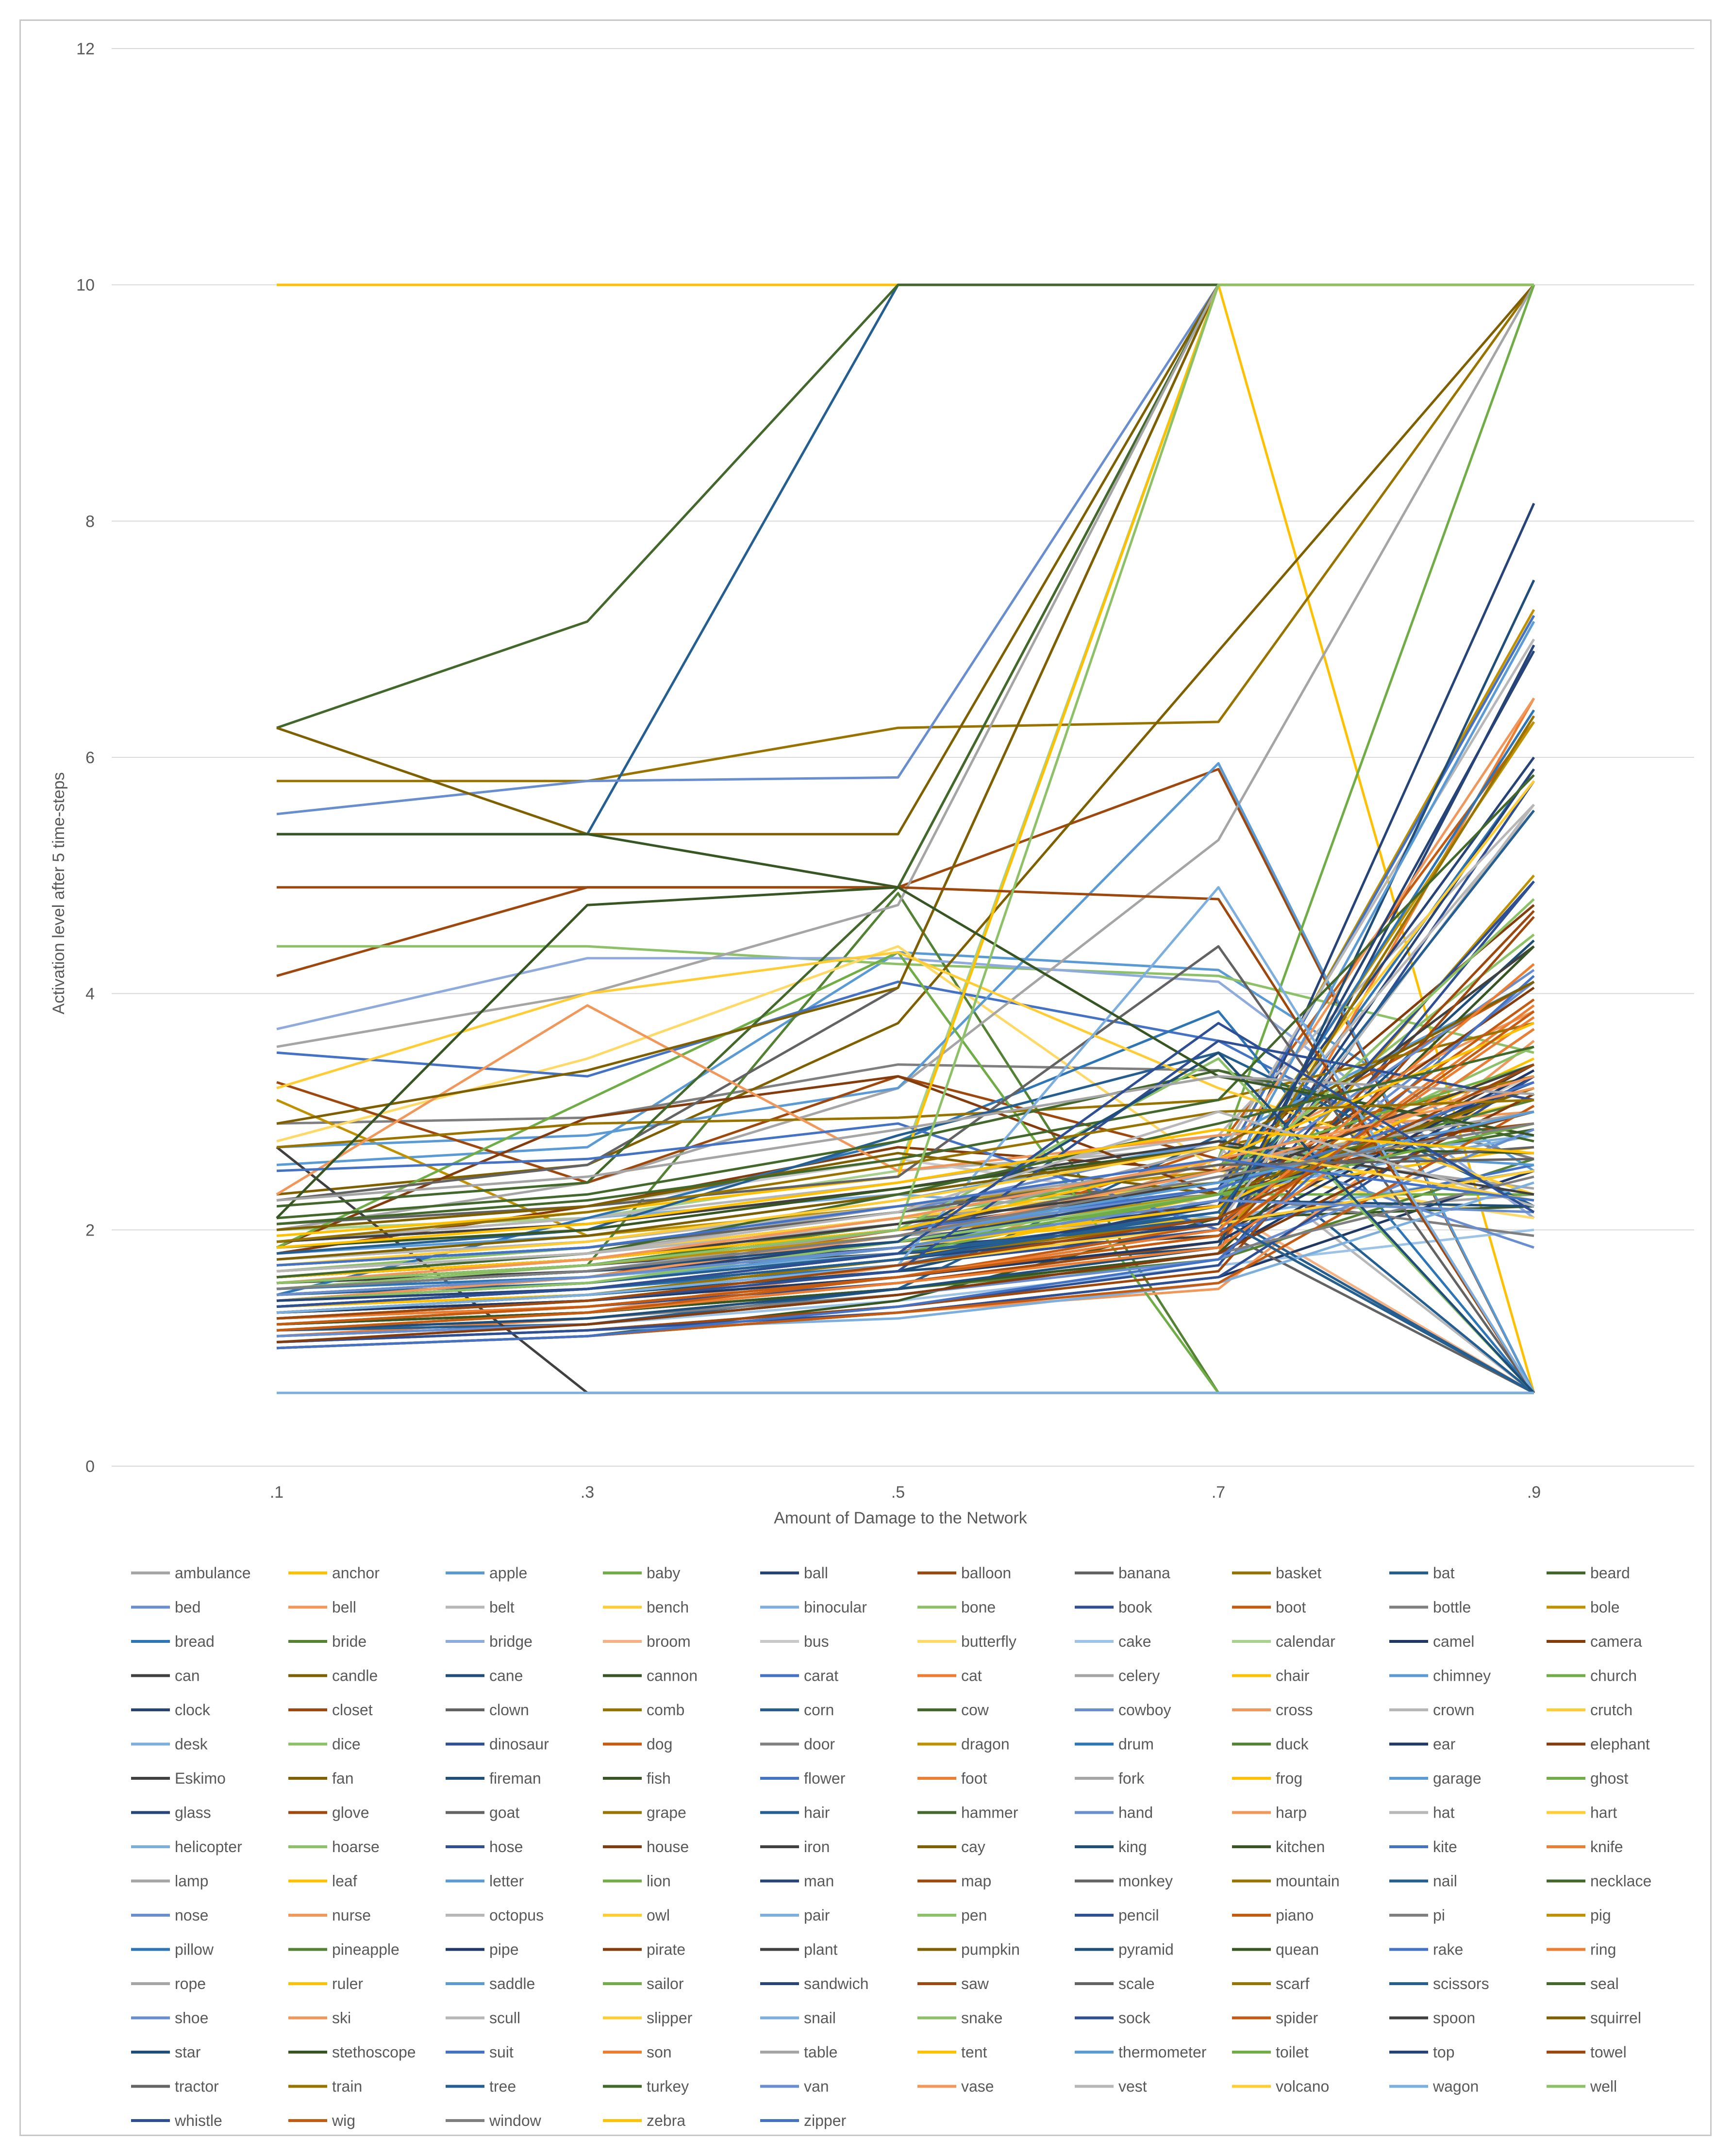 Image resolution: width=1732 pixels, height=2156 pixels. Describe the element at coordinates (1136, 1744) in the screenshot. I see `legend-label: drum` at that location.